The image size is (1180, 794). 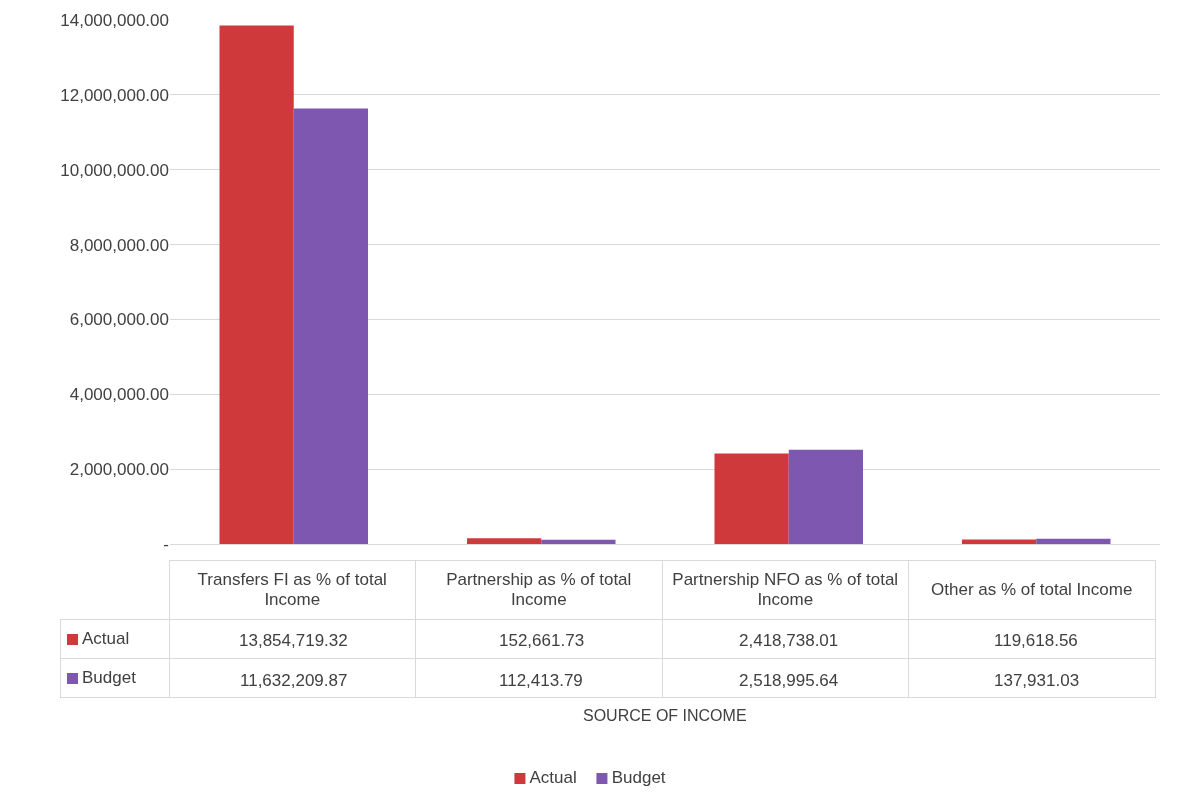 What do you see at coordinates (114, 639) in the screenshot?
I see `legend-label: Actual` at bounding box center [114, 639].